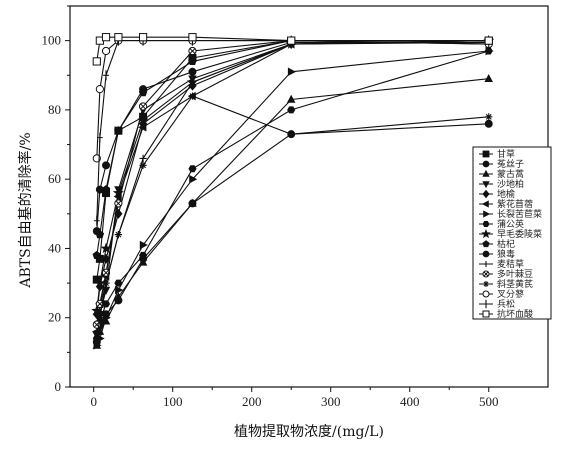  I want to click on legend-item: 兵松, so click(497, 304).